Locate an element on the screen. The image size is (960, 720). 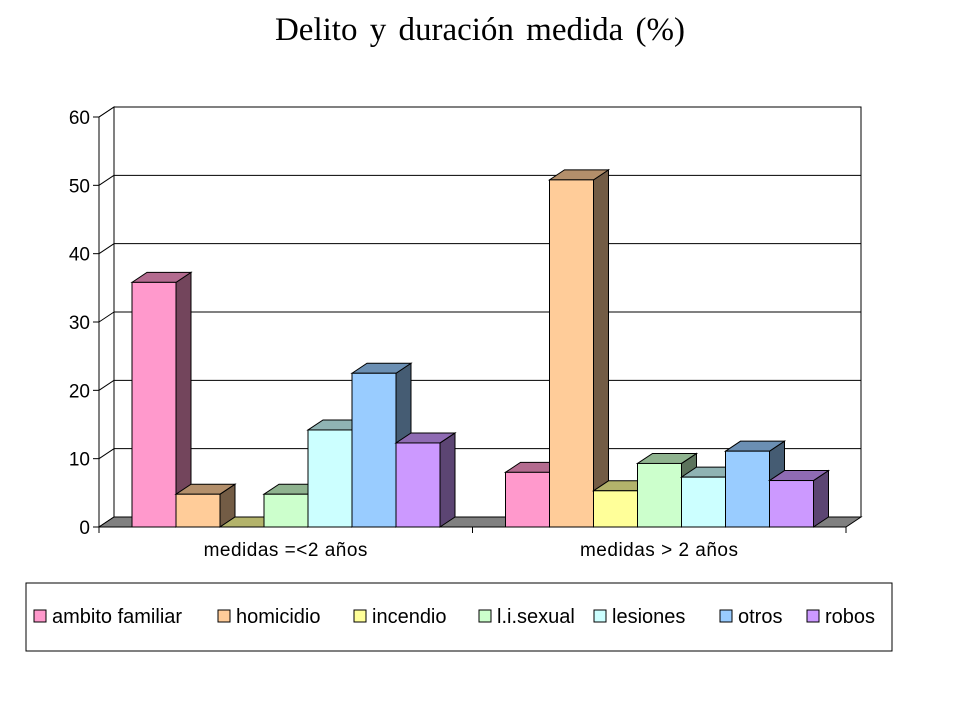
legend-label: lesiones is located at coordinates (648, 617).